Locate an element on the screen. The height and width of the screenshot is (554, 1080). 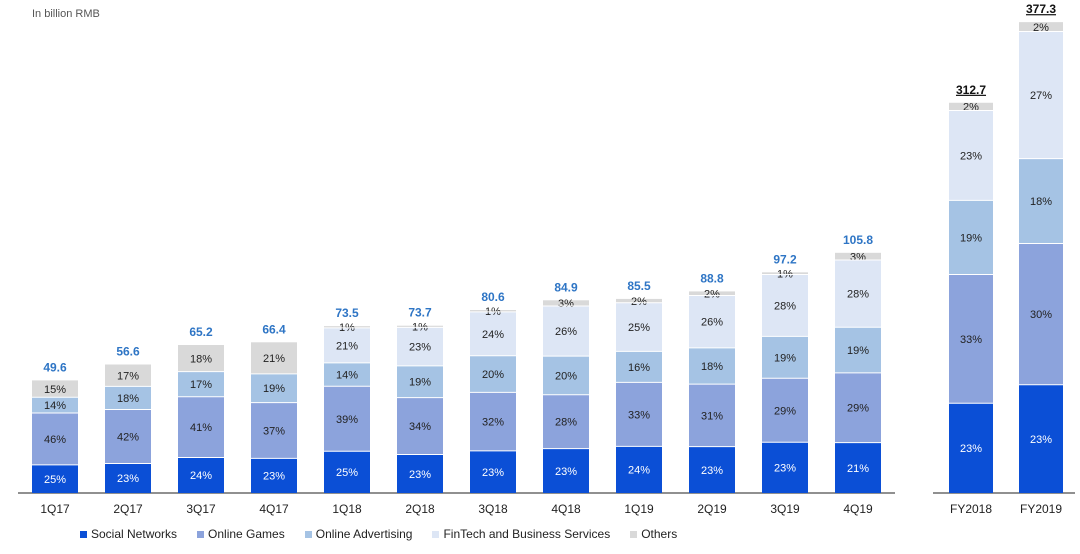
legend-label: Online Games is located at coordinates (246, 534).